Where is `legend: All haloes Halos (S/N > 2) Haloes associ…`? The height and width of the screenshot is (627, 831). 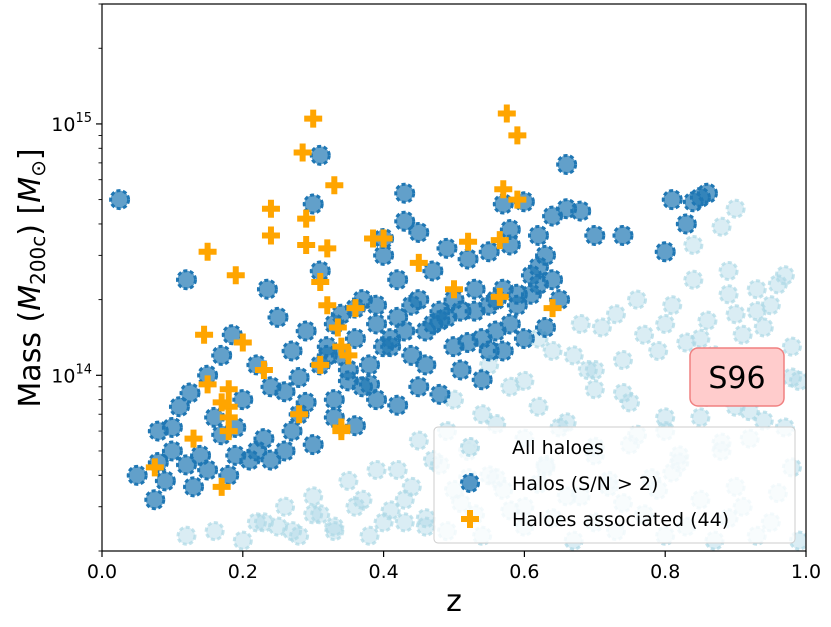
legend: All haloes Halos (S/N > 2) Haloes associ… is located at coordinates (614, 485).